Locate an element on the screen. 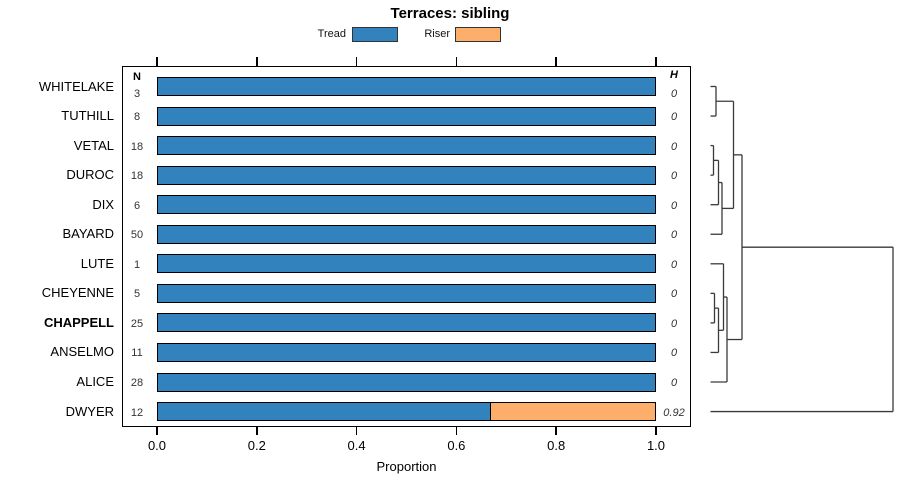 This screenshot has height=500, width=900. n-value-bayard: 50 is located at coordinates (137, 235).